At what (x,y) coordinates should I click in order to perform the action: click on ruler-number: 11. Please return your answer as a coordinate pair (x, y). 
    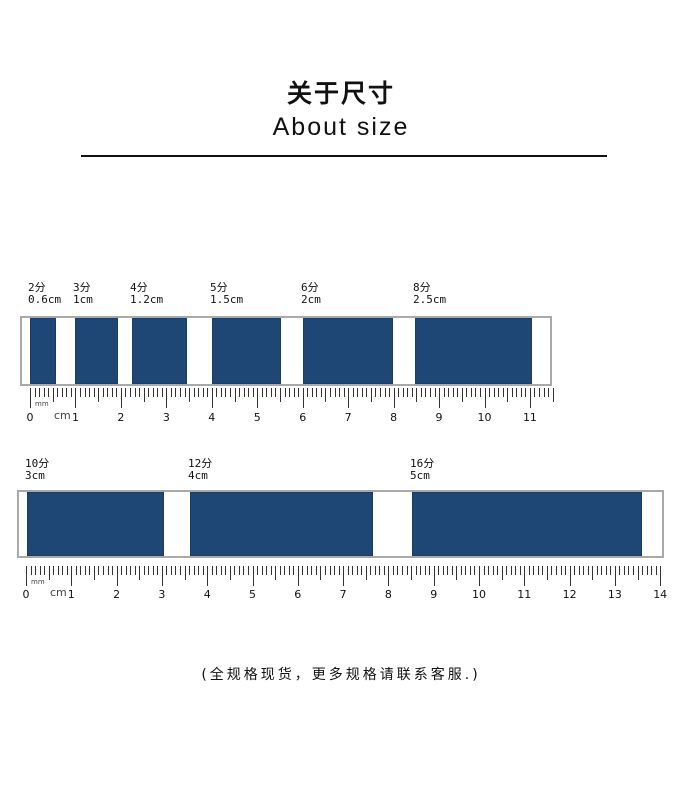
    Looking at the image, I should click on (529, 417).